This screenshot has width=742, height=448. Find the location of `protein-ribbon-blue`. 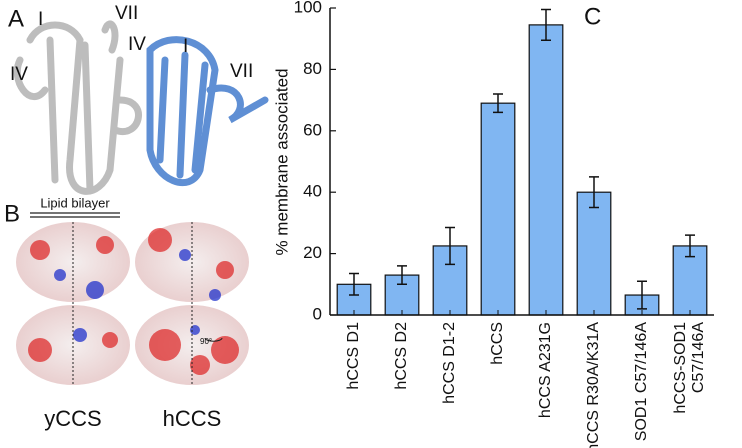

protein-ribbon-blue is located at coordinates (207, 111).